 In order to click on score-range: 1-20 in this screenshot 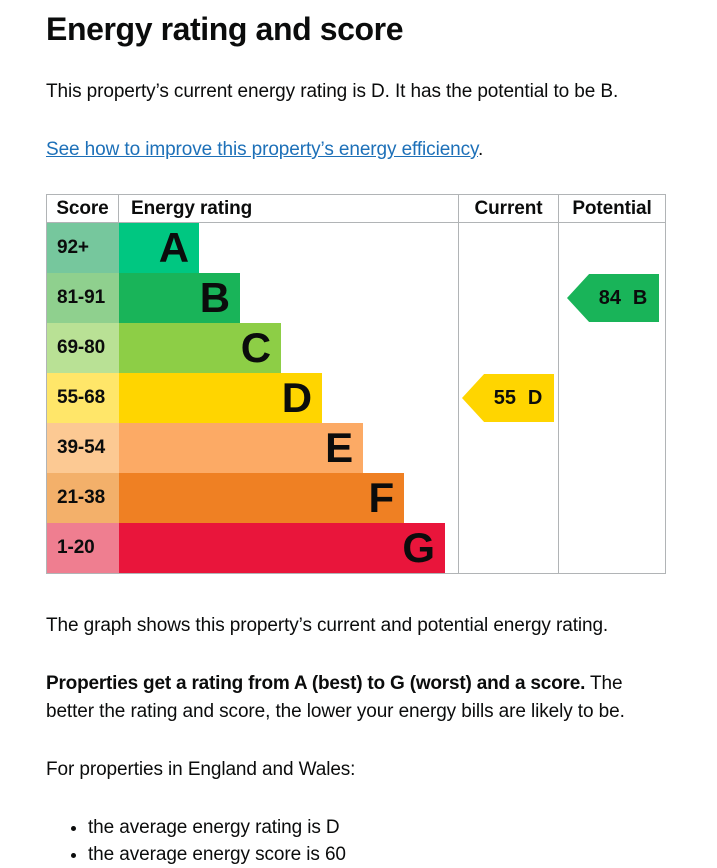, I will do `click(83, 548)`.